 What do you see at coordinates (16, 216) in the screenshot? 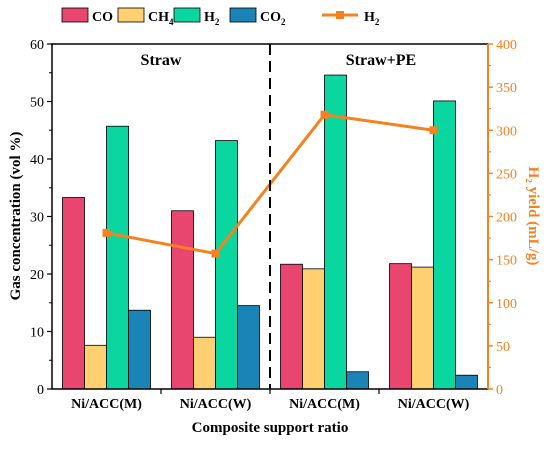
I see `y-axis-title: Gas concentration (vol %)` at bounding box center [16, 216].